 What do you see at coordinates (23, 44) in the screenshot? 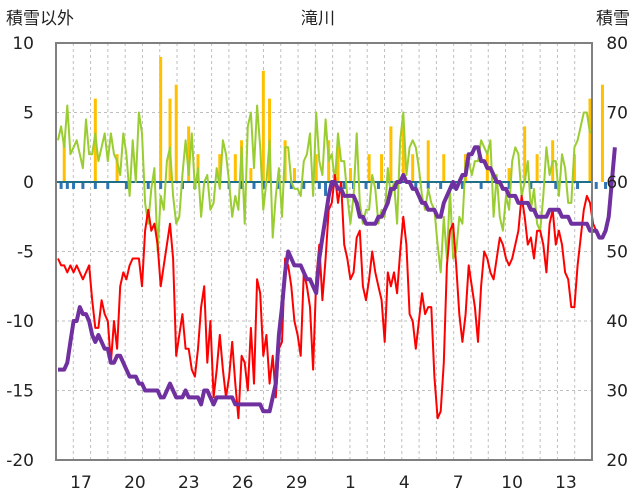
I see `left-tick-label: 10` at bounding box center [23, 44].